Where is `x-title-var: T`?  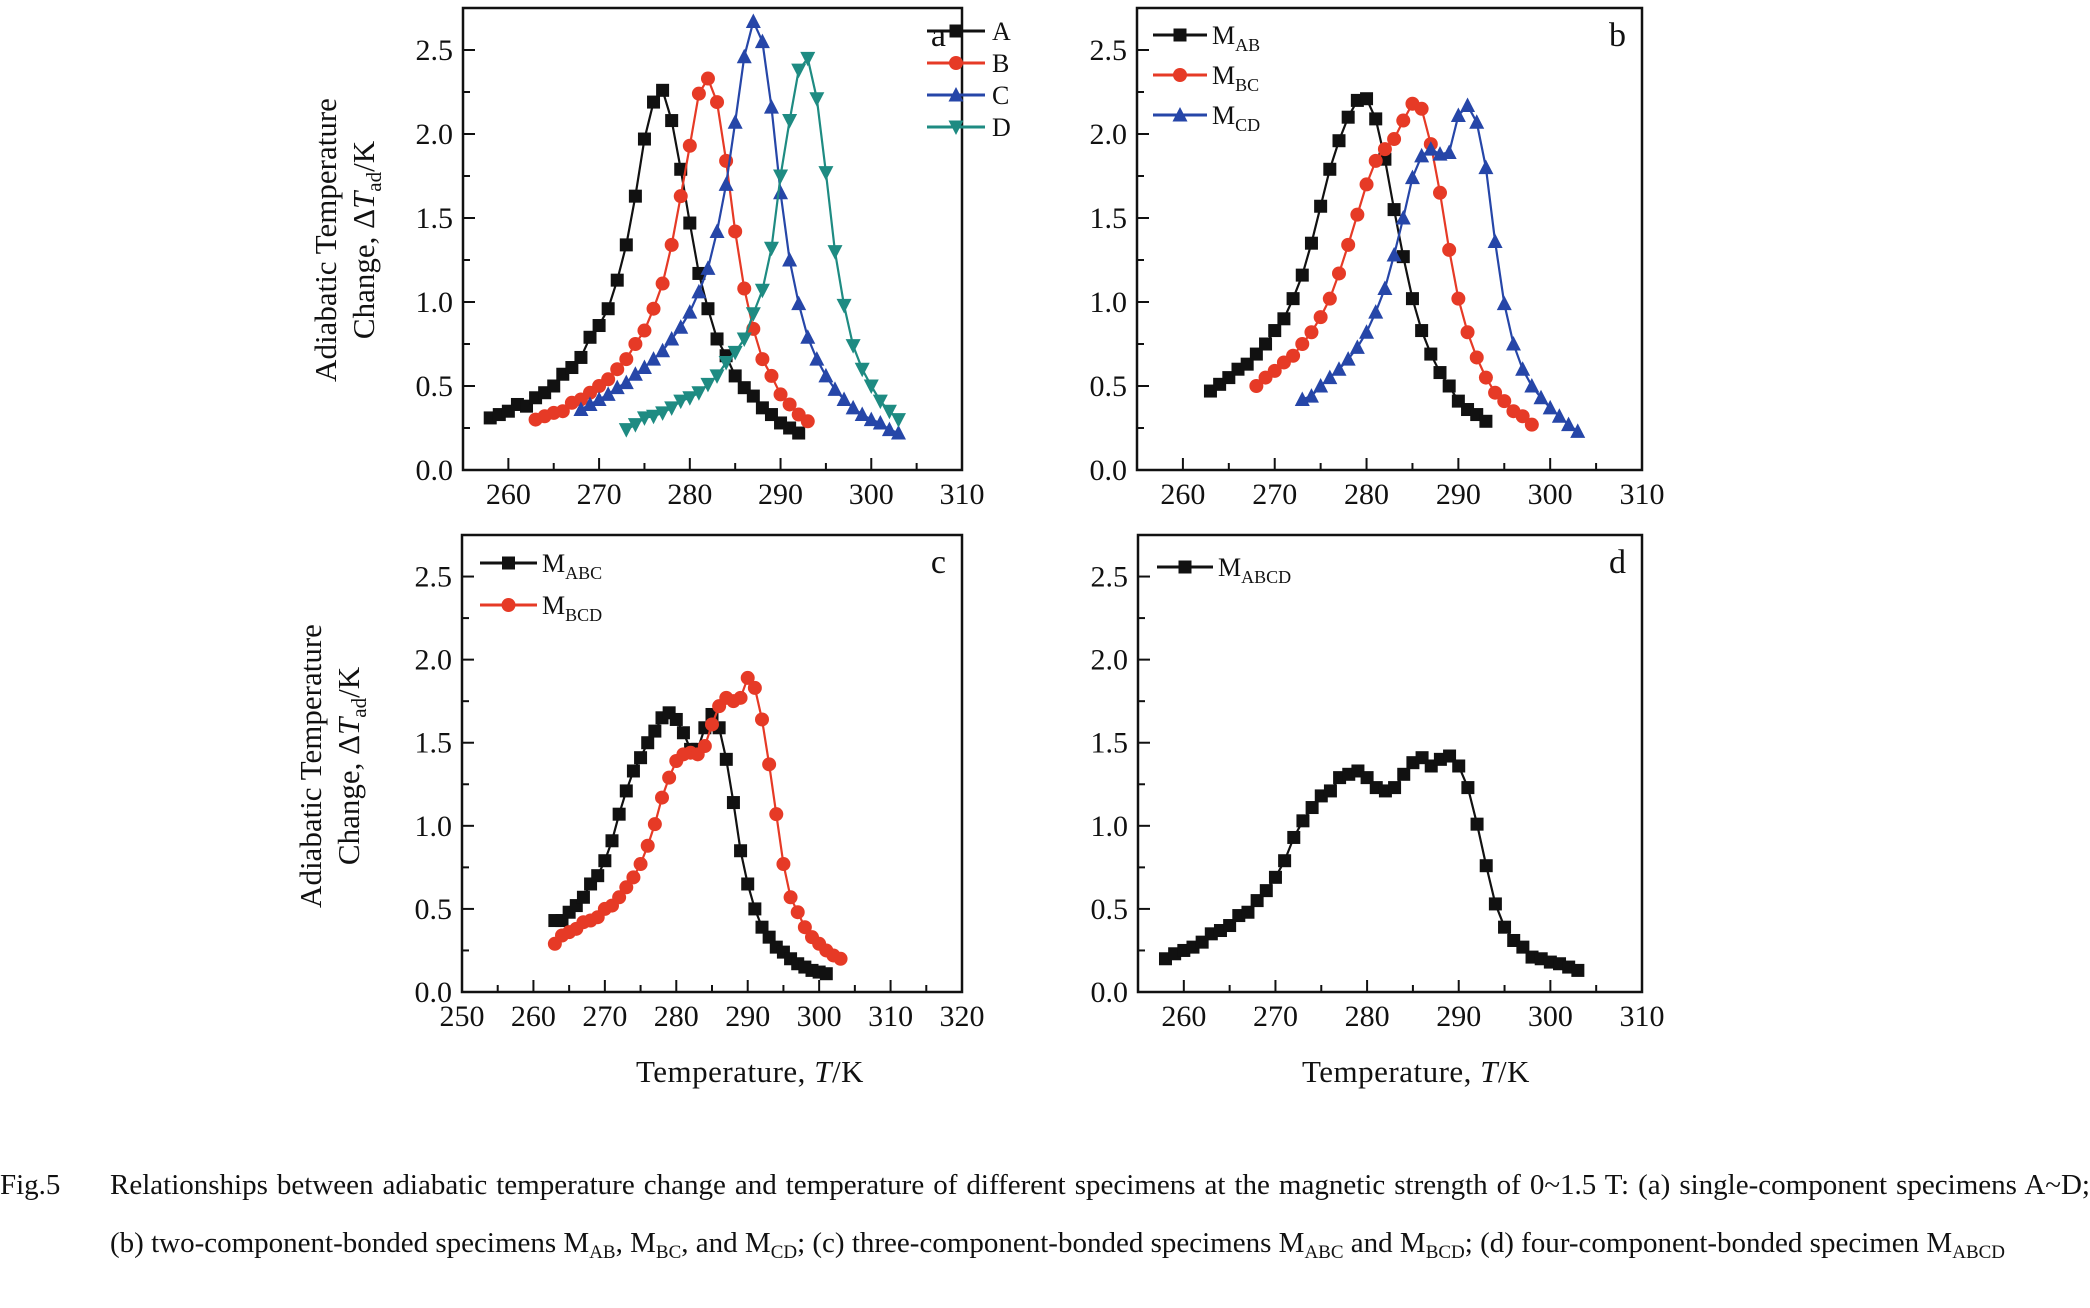 x-title-var: T is located at coordinates (823, 1071).